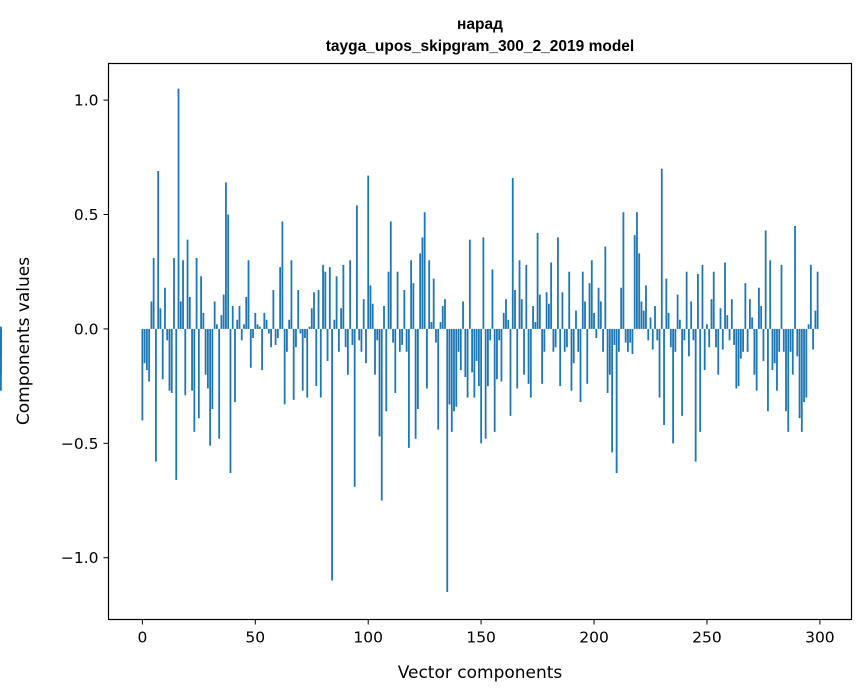 Image resolution: width=867 pixels, height=696 pixels. I want to click on x-tick-label: 50, so click(255, 638).